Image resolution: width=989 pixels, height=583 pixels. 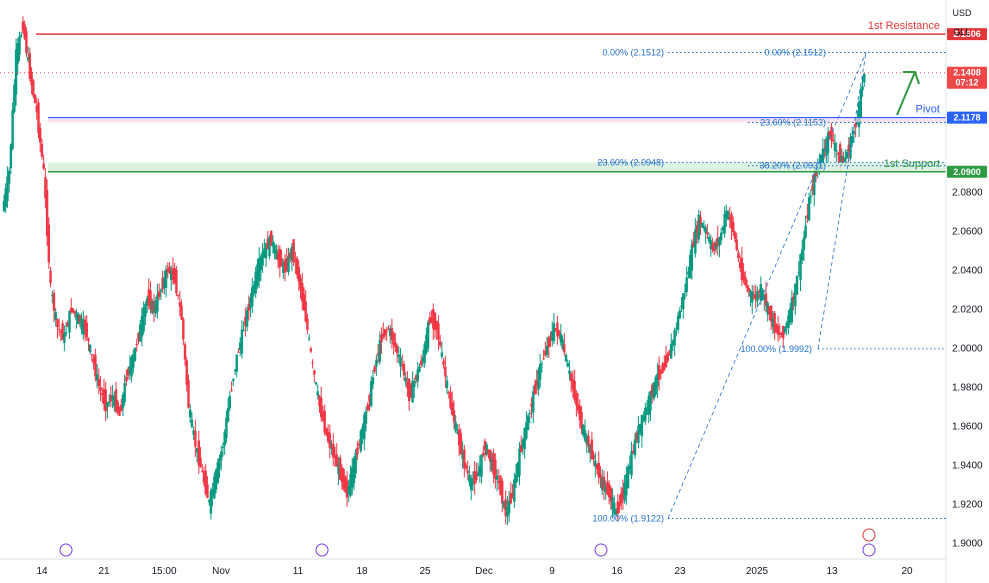 What do you see at coordinates (474, 571) in the screenshot?
I see `x-axis-ticks: 14 21 15:00 Nov 11 18 25 Dec 9 16 23 2025 13 20` at bounding box center [474, 571].